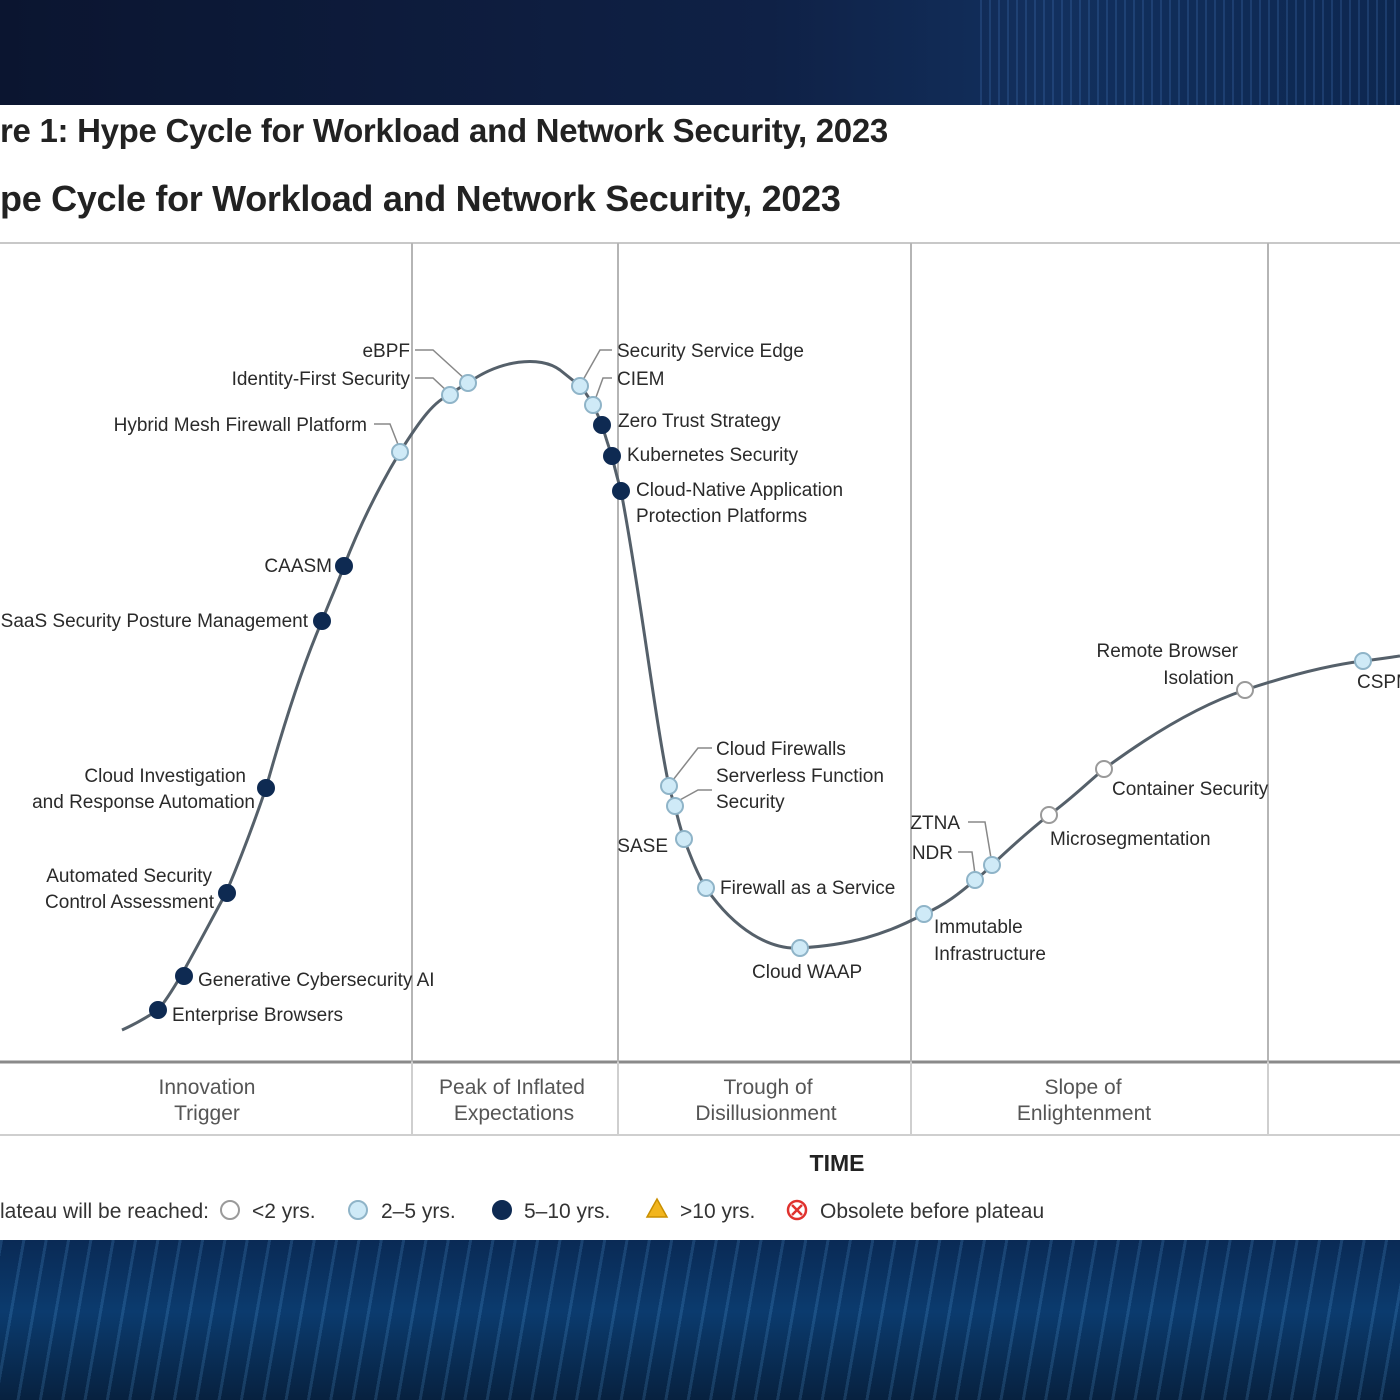  I want to click on background-bottom, so click(700, 1320).